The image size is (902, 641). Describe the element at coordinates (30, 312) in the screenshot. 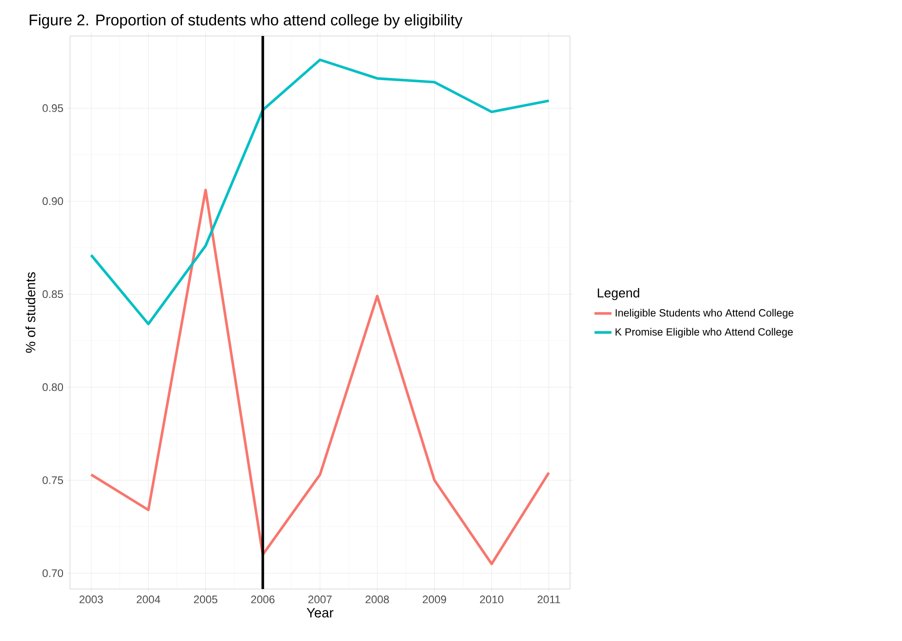

I see `y-axis-title: % of students` at that location.